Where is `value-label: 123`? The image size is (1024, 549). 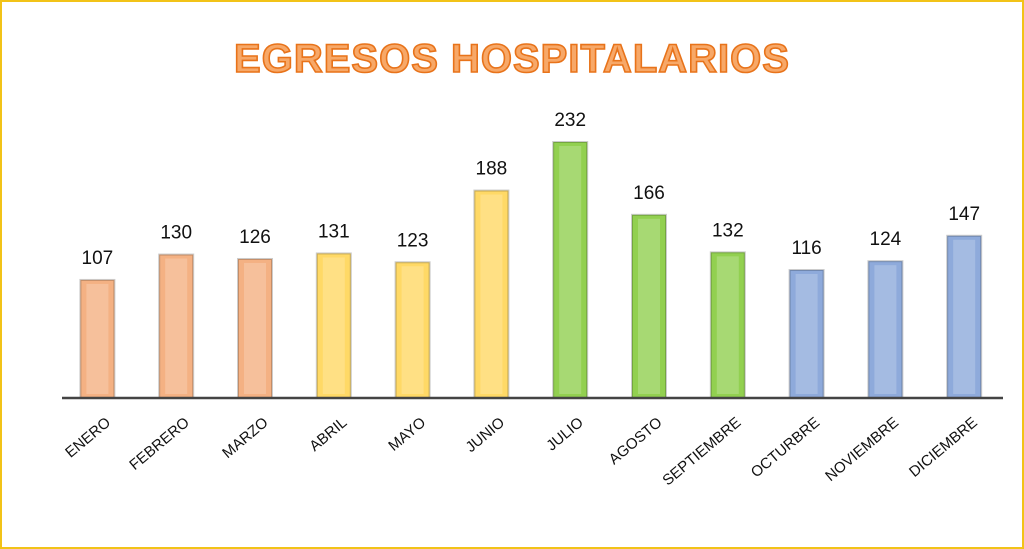
value-label: 123 is located at coordinates (413, 240).